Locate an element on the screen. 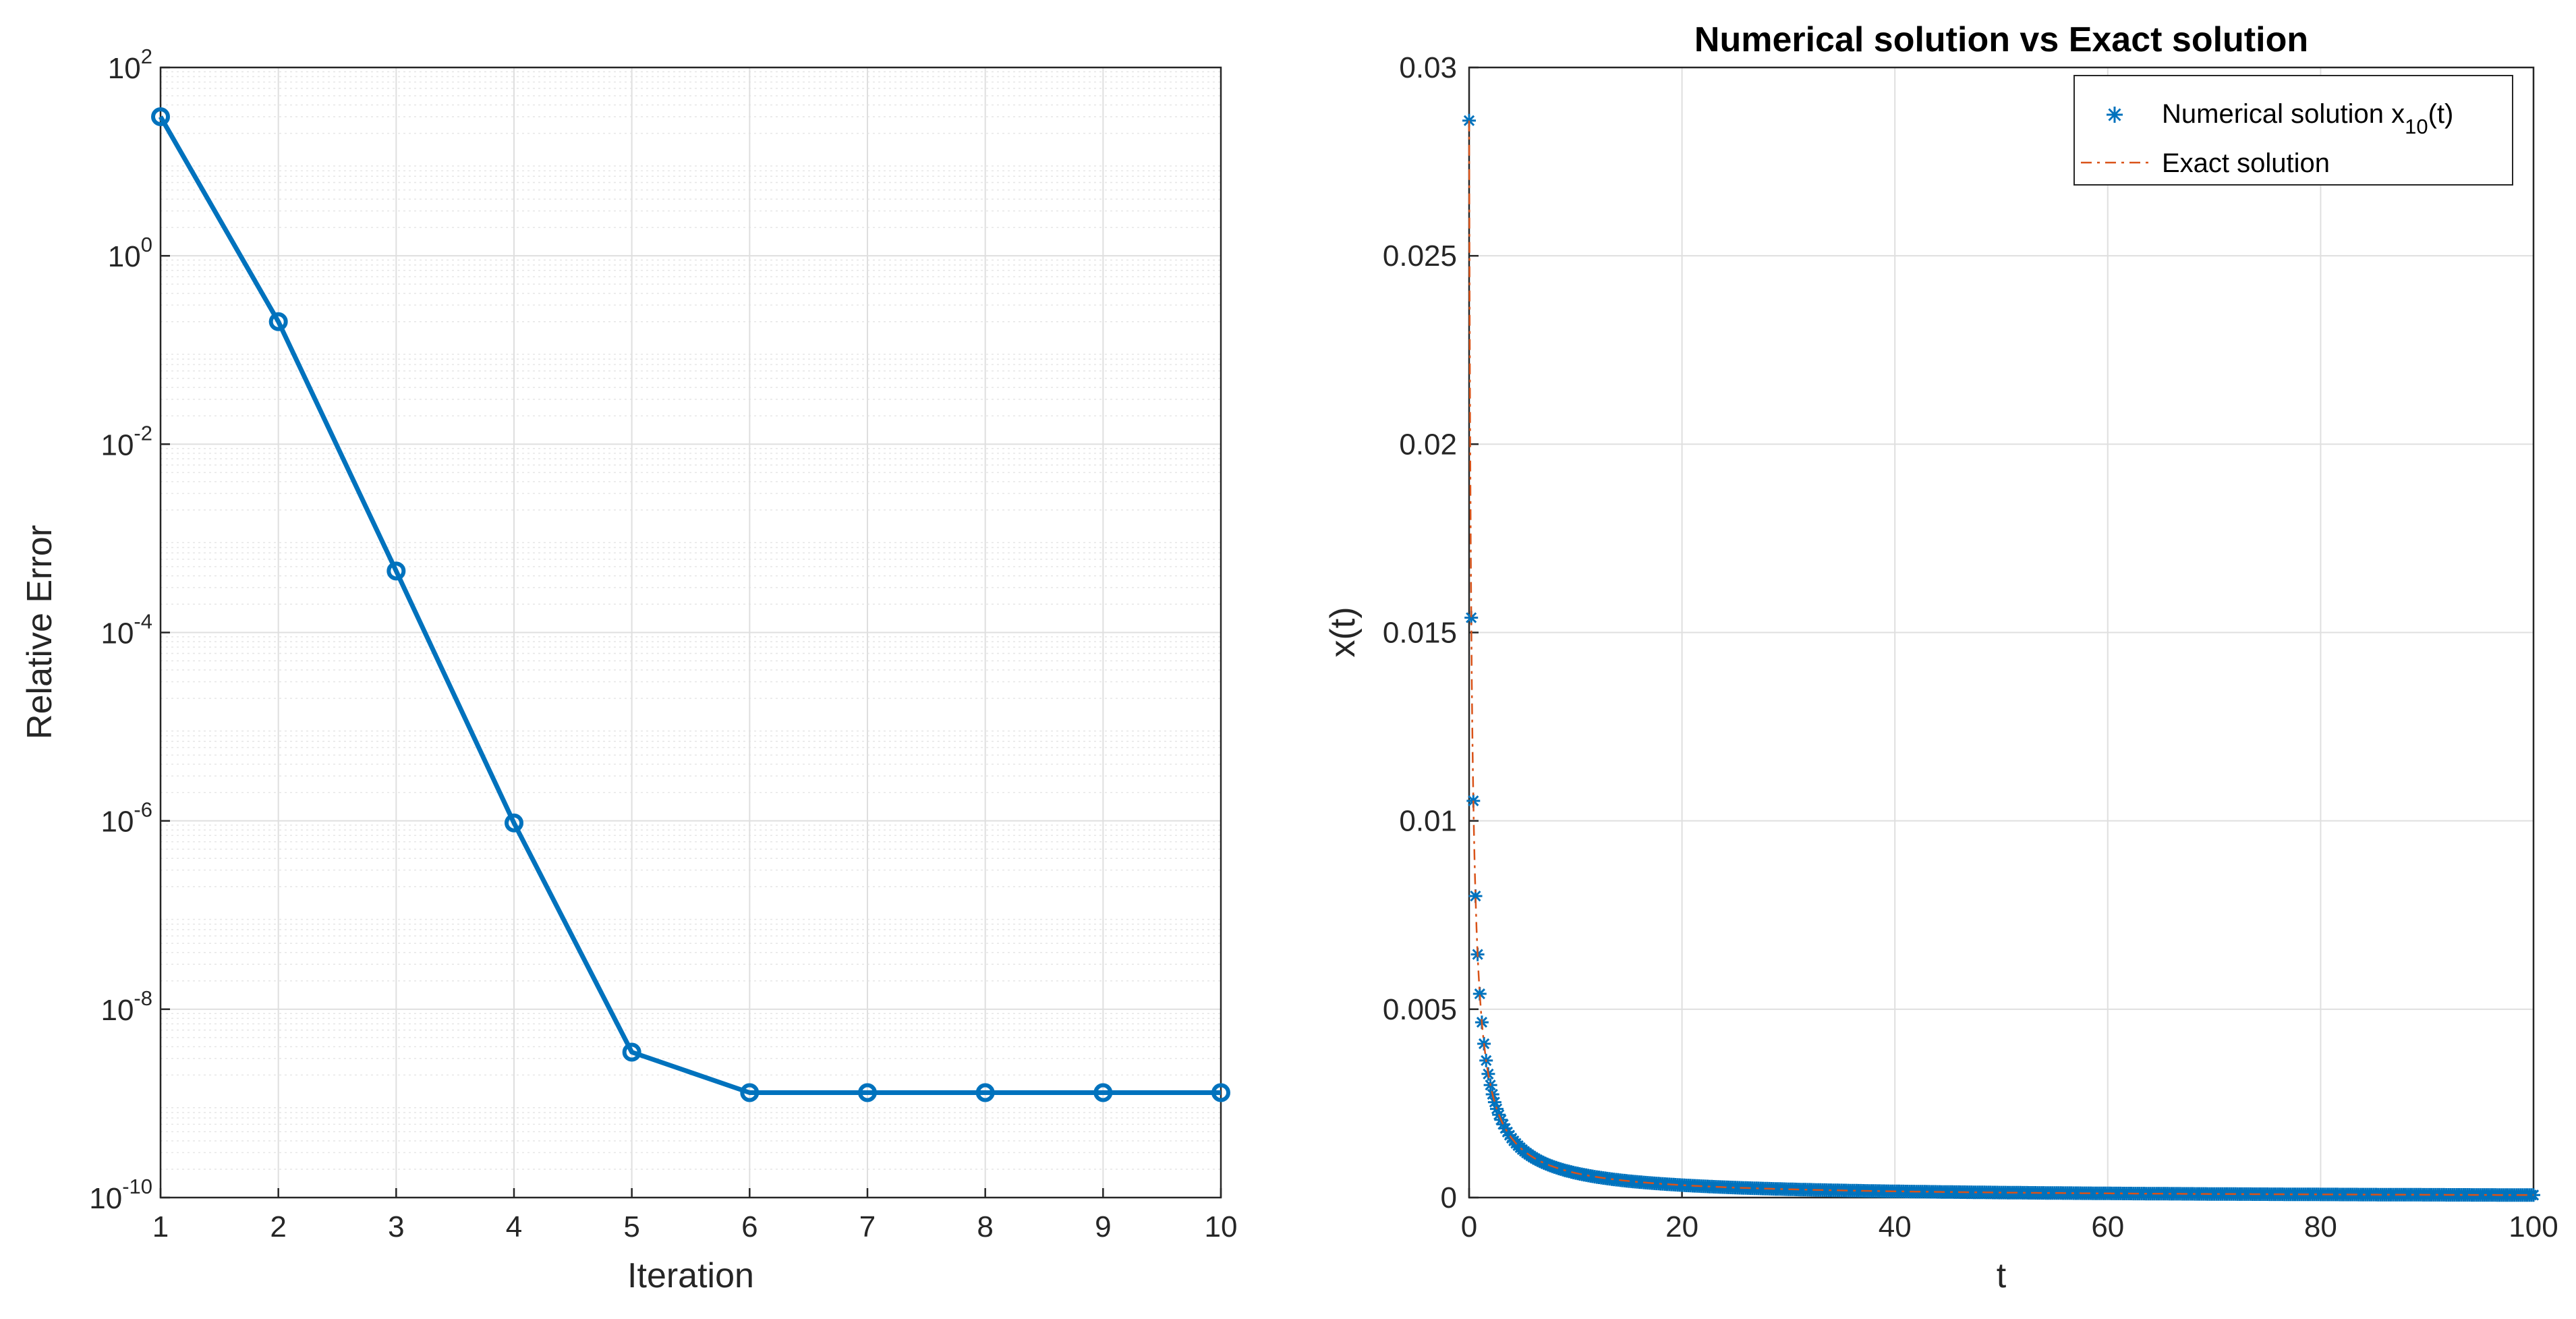  right-x-tick-label: 20 is located at coordinates (1681, 1226).